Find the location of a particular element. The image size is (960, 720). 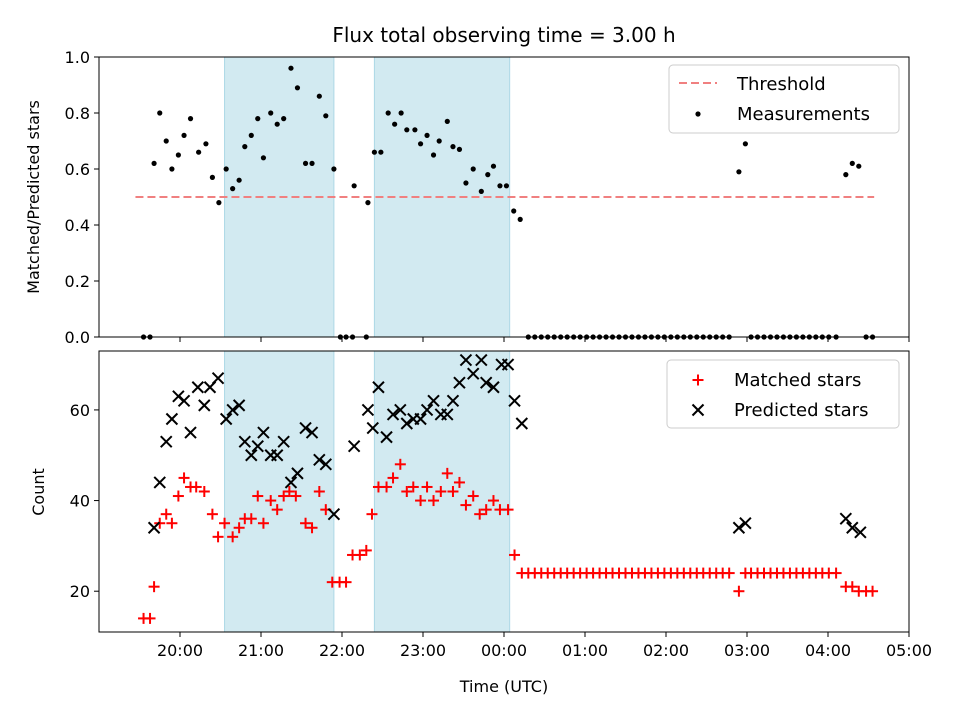

y-axis-ticks-bottom: 20 40 60 is located at coordinates (84, 501).